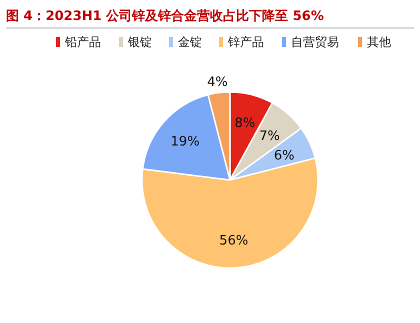 This screenshot has height=323, width=420. What do you see at coordinates (245, 42) in the screenshot?
I see `legend-label: 锌产品` at bounding box center [245, 42].